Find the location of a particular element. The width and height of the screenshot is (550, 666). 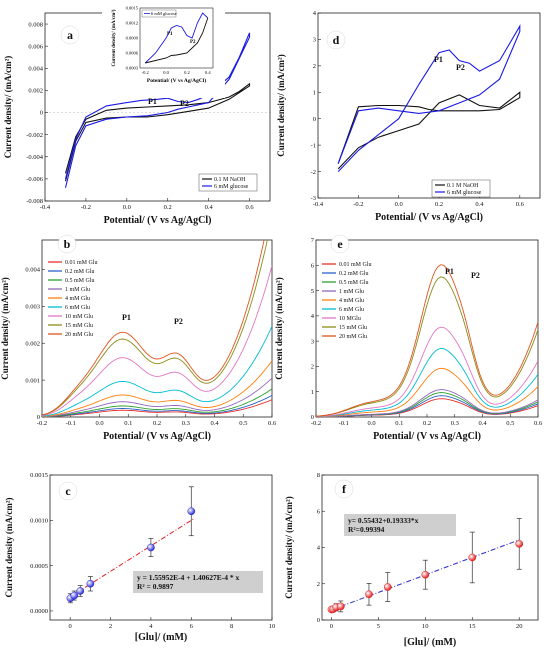

x-tick-label: 8 is located at coordinates (231, 626).